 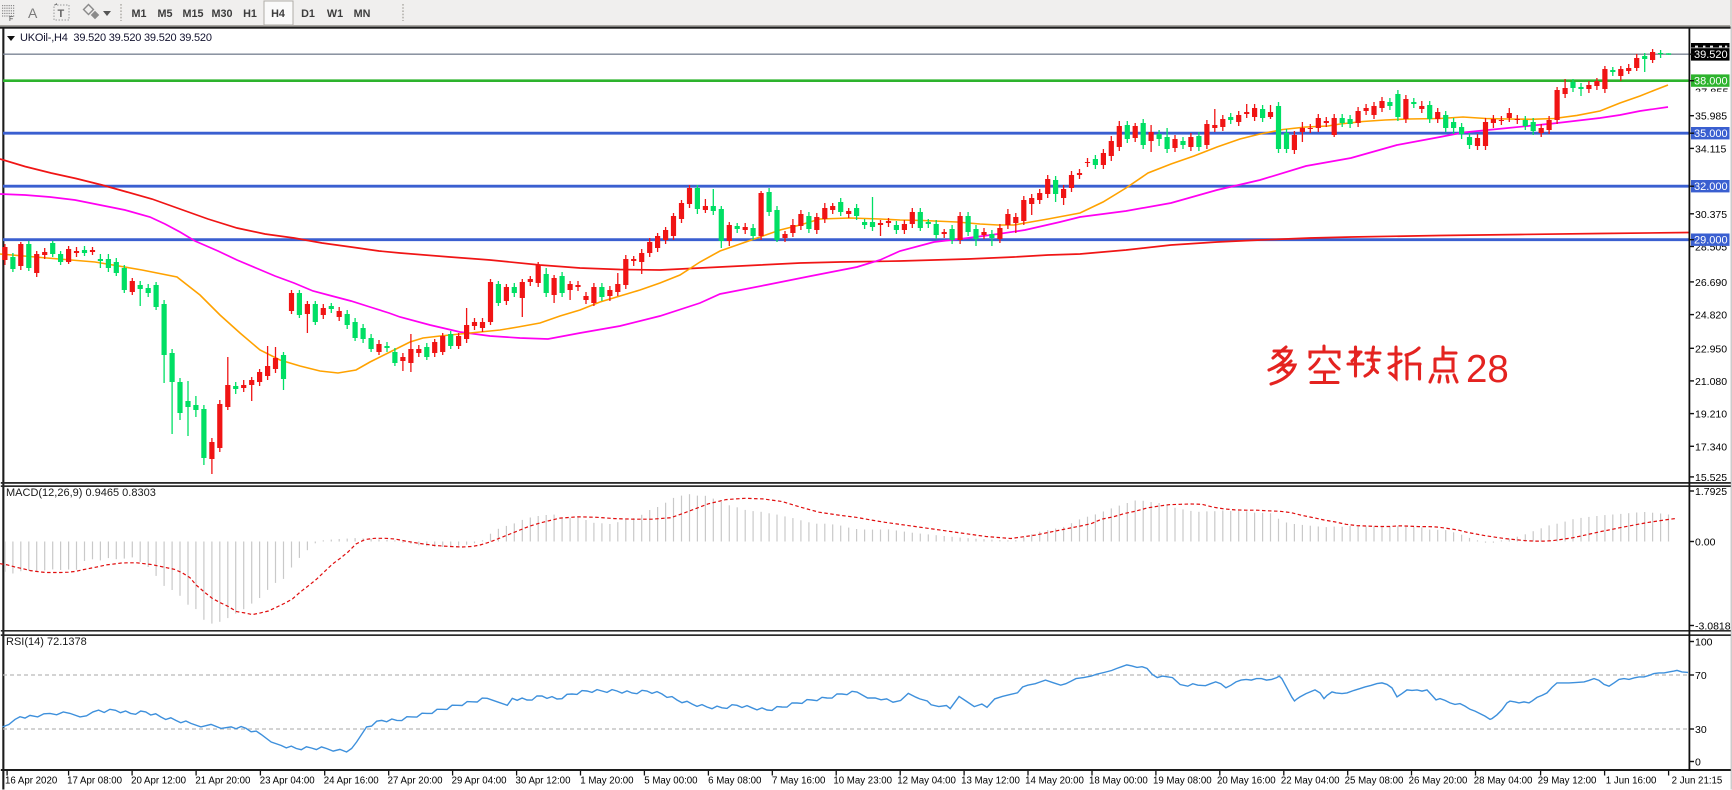 I want to click on svg-text: 38.000, so click(x=1711, y=81).